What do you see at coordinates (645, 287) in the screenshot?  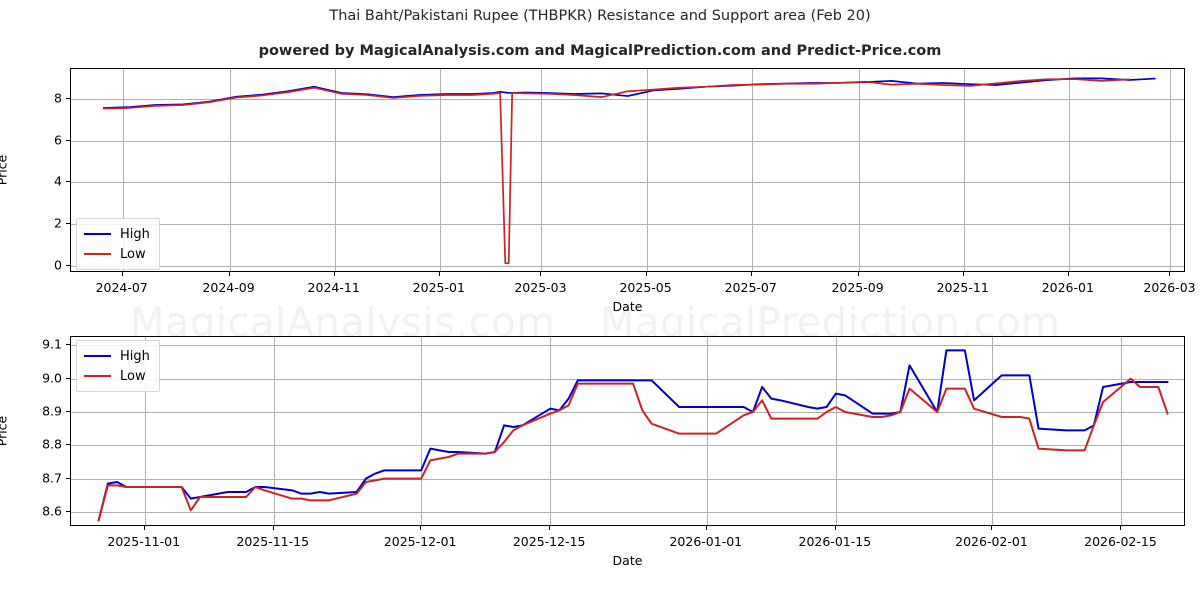 I see `x-axis-tick-label: 2025-05` at bounding box center [645, 287].